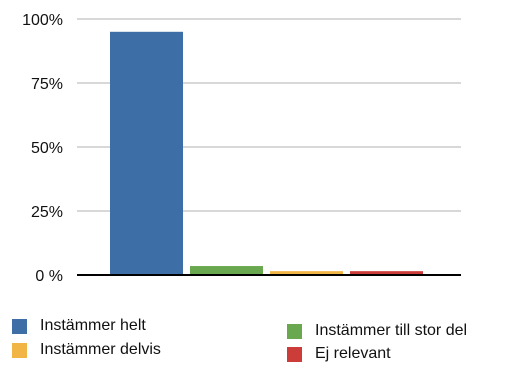 Image resolution: width=528 pixels, height=366 pixels. What do you see at coordinates (386, 273) in the screenshot?
I see `bar-ej-relevant` at bounding box center [386, 273].